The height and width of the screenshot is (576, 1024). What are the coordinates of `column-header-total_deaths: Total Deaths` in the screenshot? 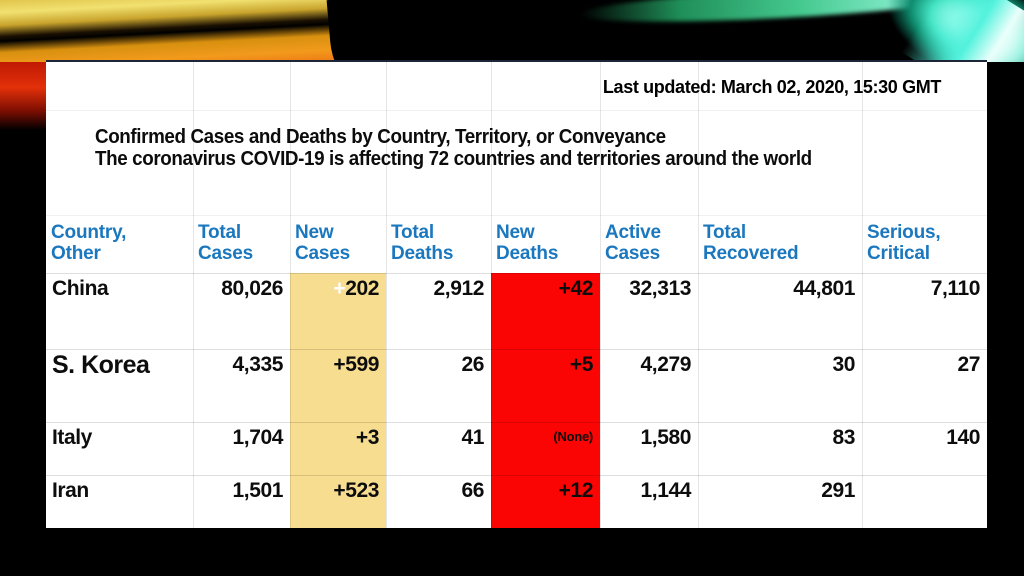 It's located at (422, 243).